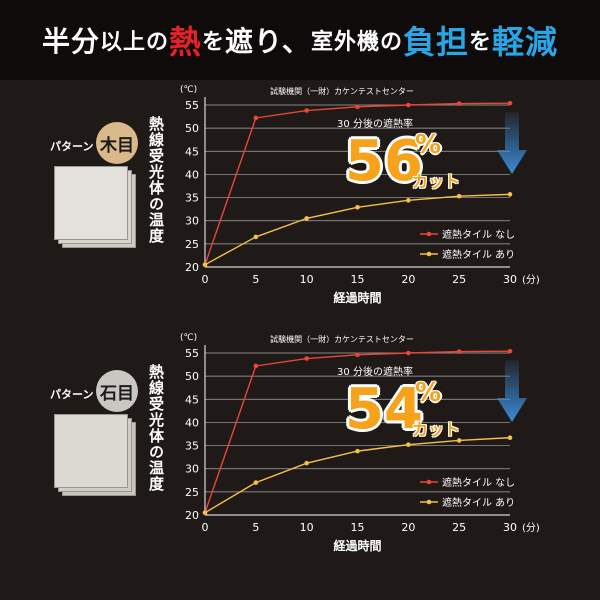 Image resolution: width=600 pixels, height=600 pixels. Describe the element at coordinates (192, 151) in the screenshot. I see `y-tick-label: 45` at that location.